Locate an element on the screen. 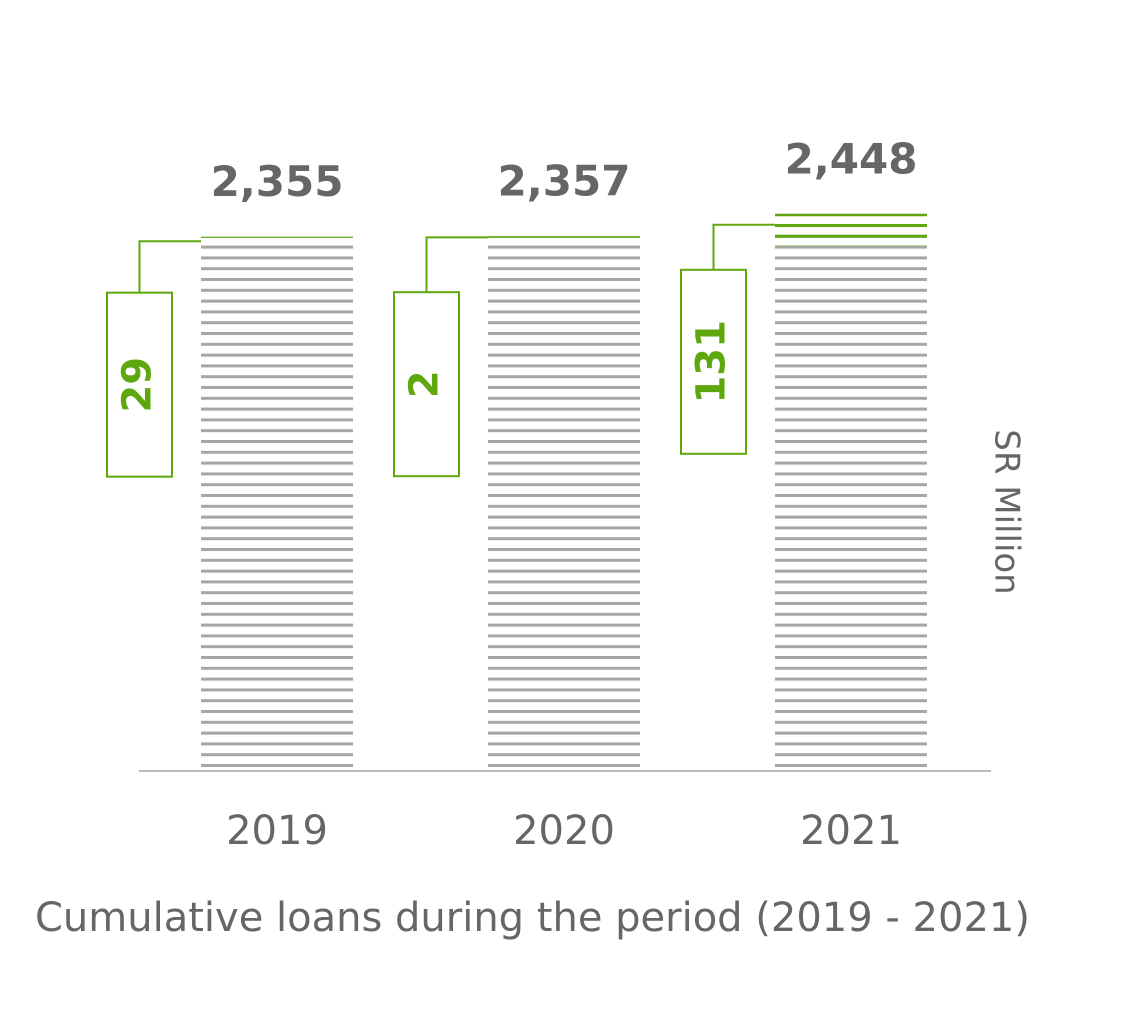  value-label: 2,448 is located at coordinates (851, 158).